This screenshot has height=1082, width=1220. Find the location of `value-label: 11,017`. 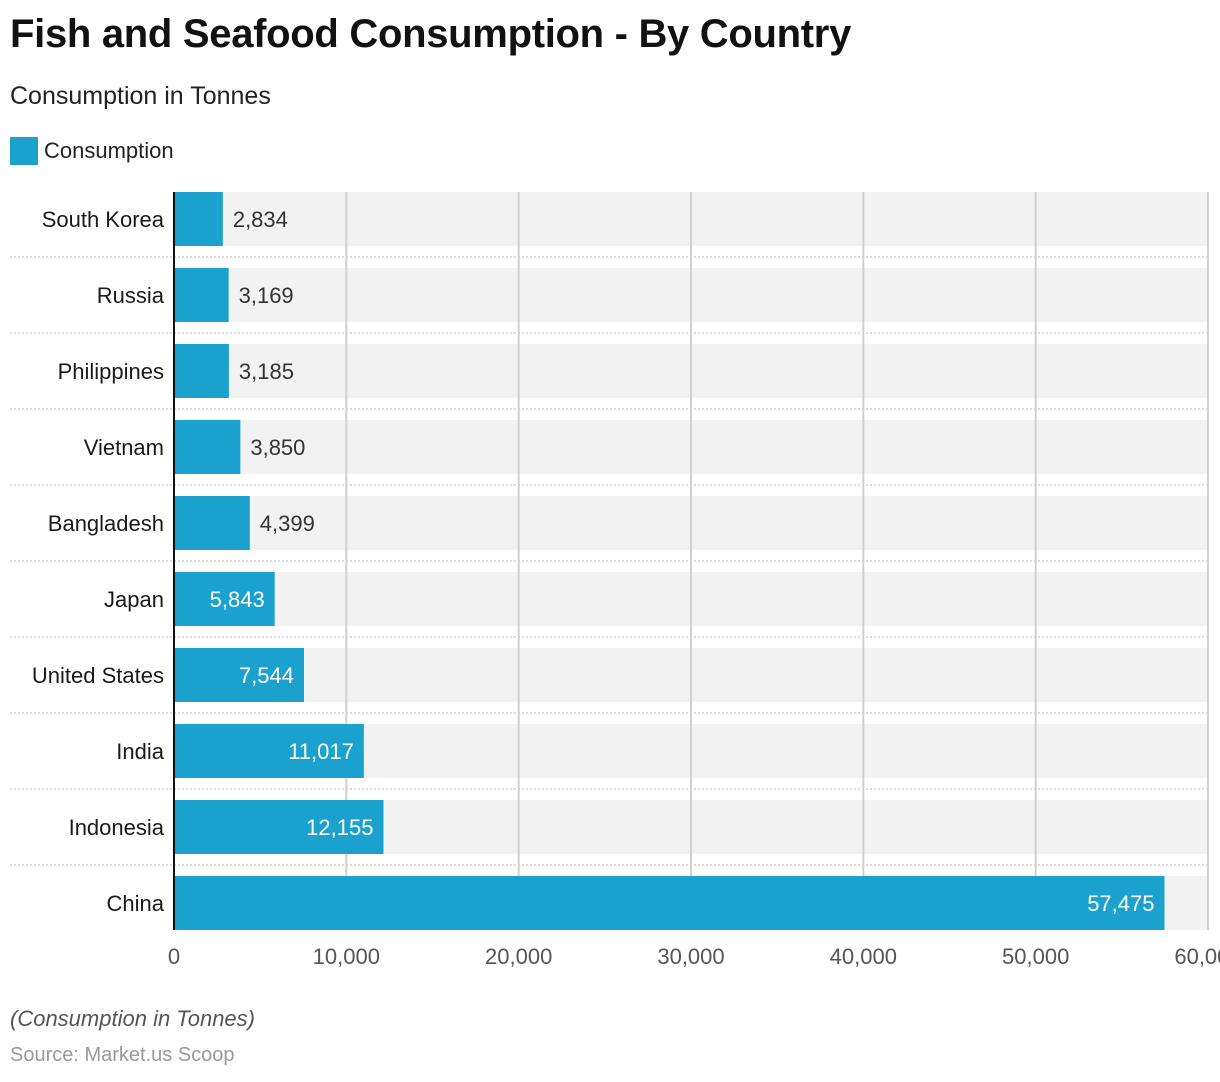

value-label: 11,017 is located at coordinates (321, 751).